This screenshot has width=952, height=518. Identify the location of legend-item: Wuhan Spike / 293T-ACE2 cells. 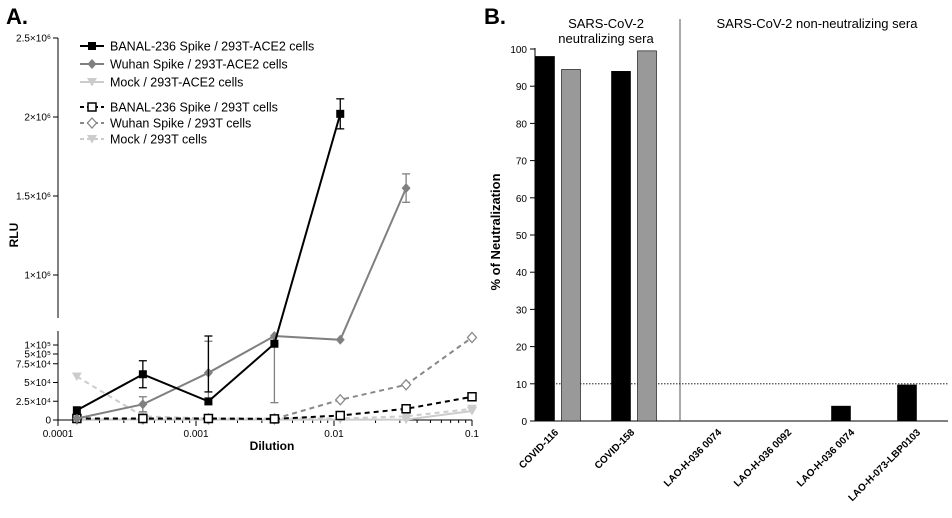
(184, 65).